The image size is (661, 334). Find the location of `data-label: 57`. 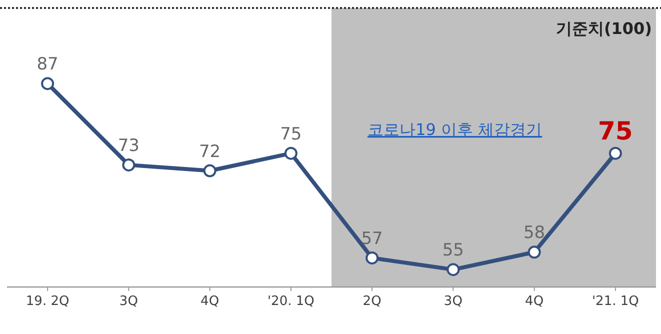

data-label: 57 is located at coordinates (372, 238).